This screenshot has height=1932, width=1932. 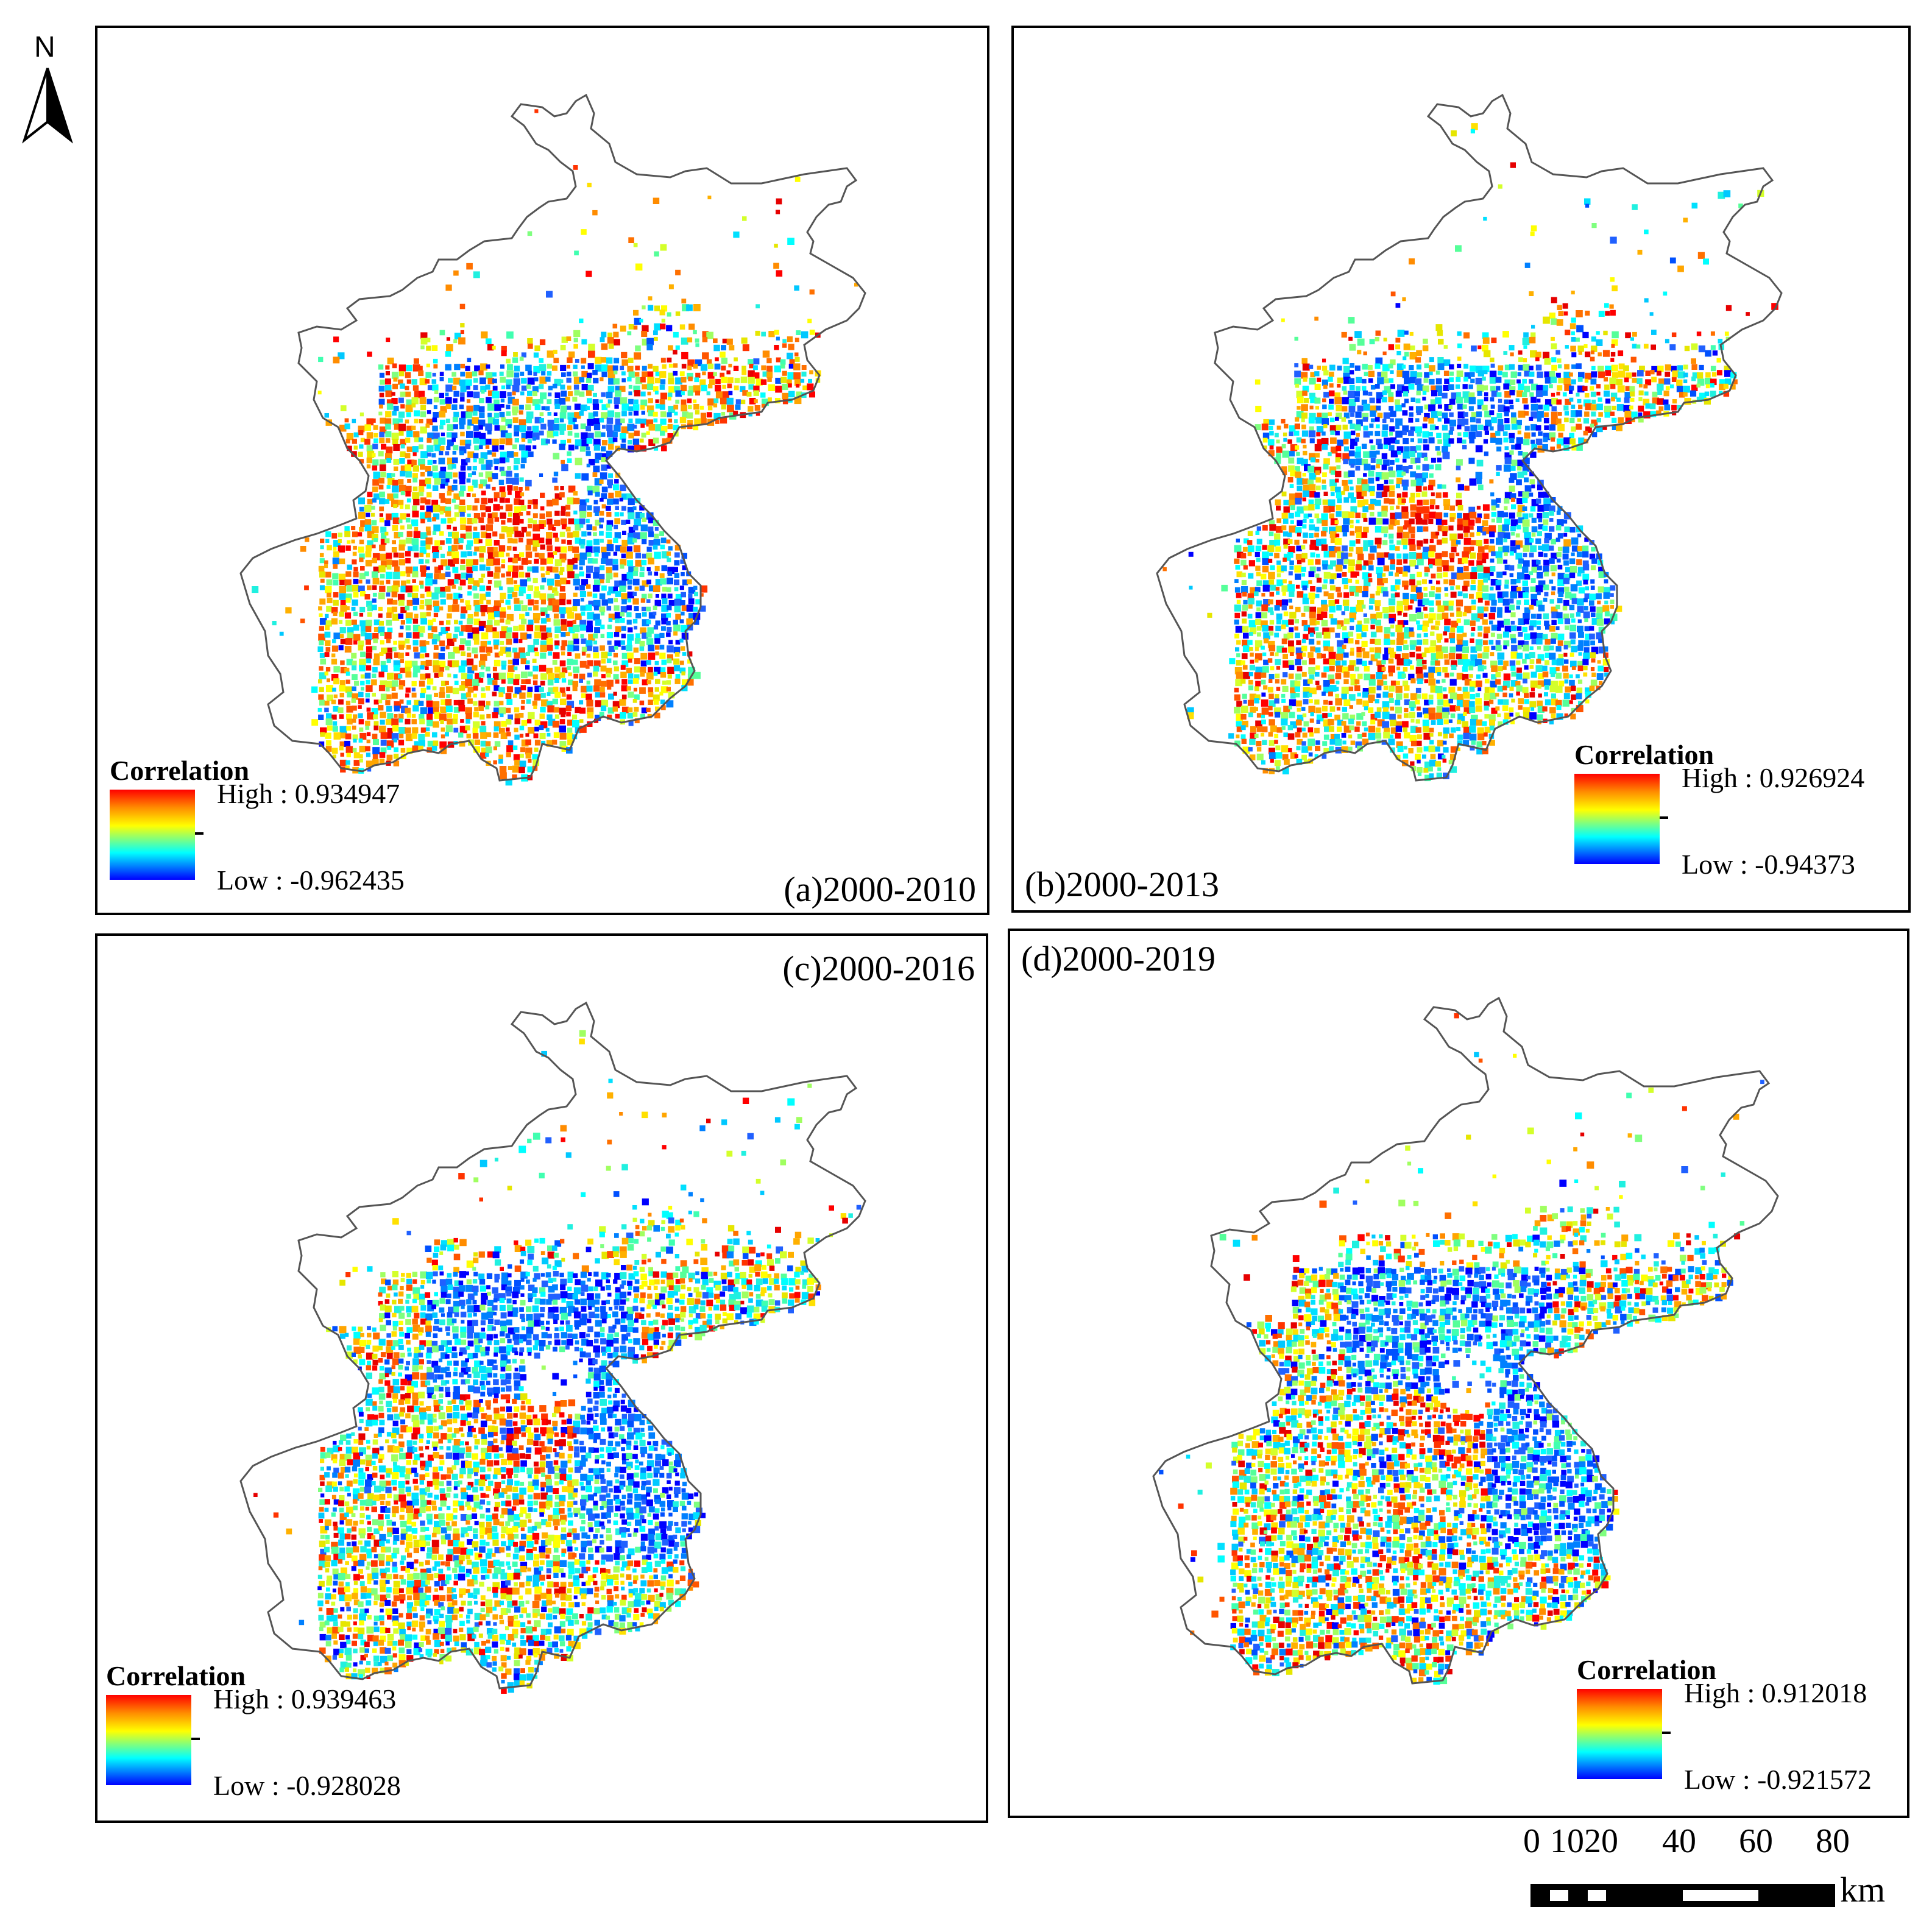 I want to click on panel-label: (c)2000-2016, so click(x=878, y=968).